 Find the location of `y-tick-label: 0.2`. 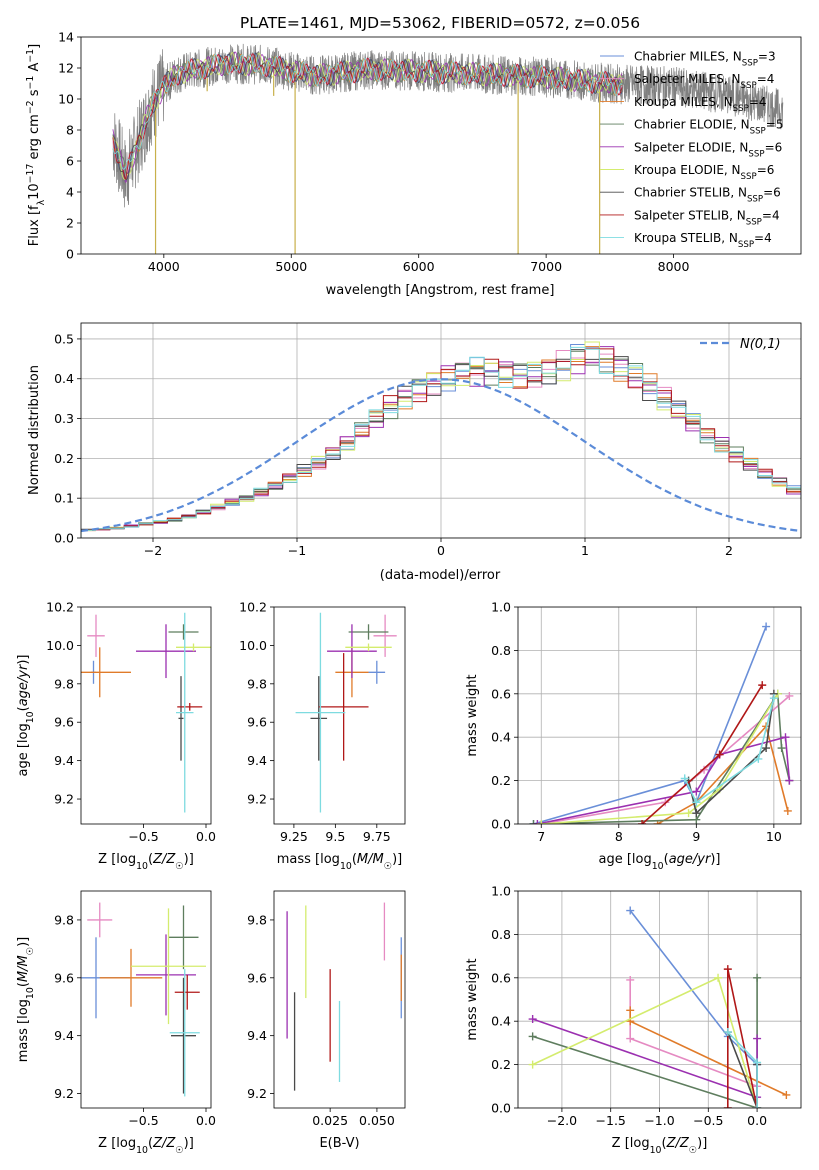

y-tick-label: 0.2 is located at coordinates (501, 780).